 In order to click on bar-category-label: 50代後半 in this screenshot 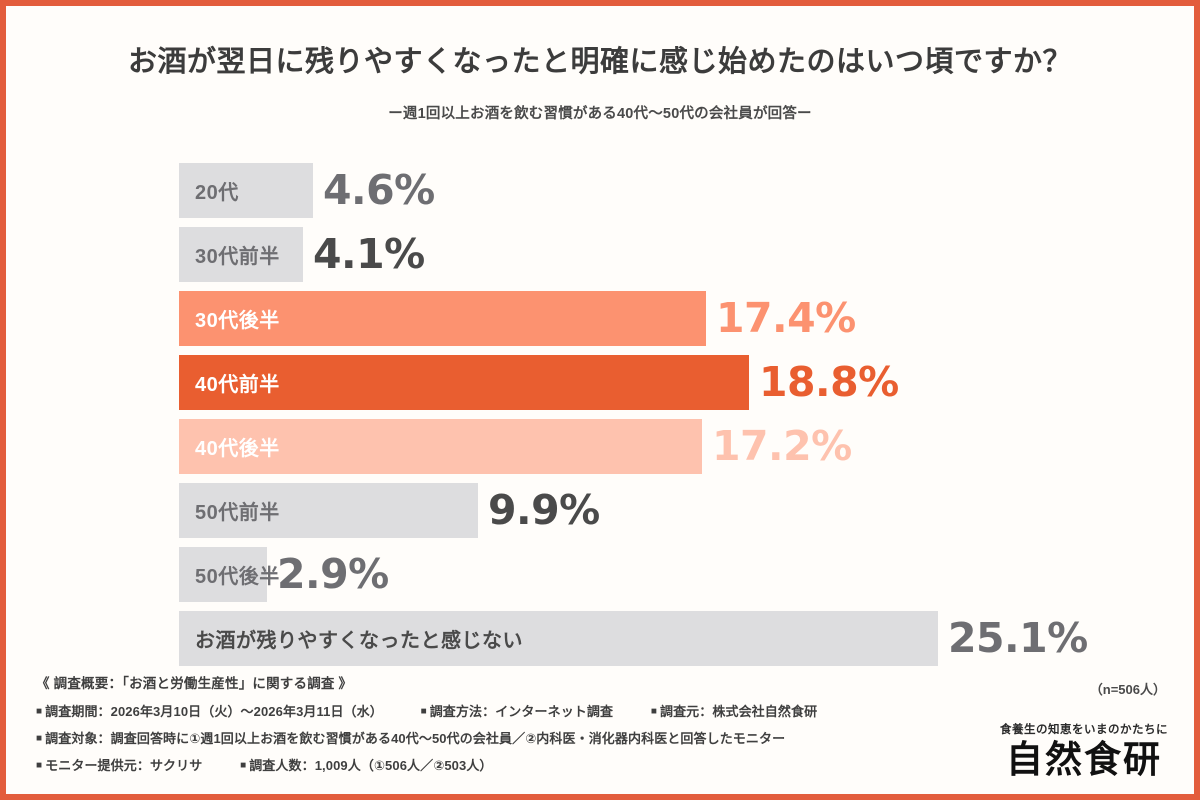, I will do `click(237, 576)`.